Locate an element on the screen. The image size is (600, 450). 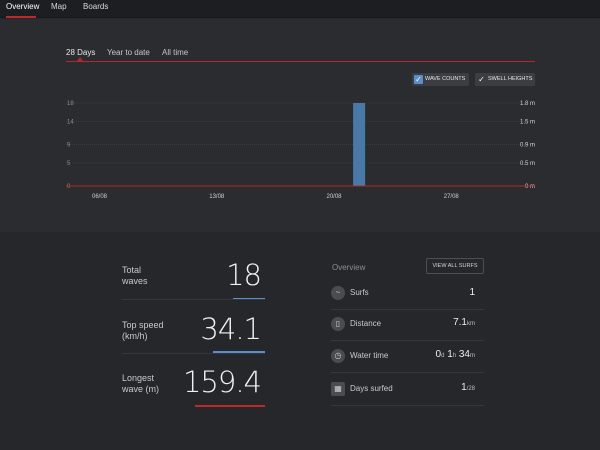
row-value: 1/28 is located at coordinates (468, 387).